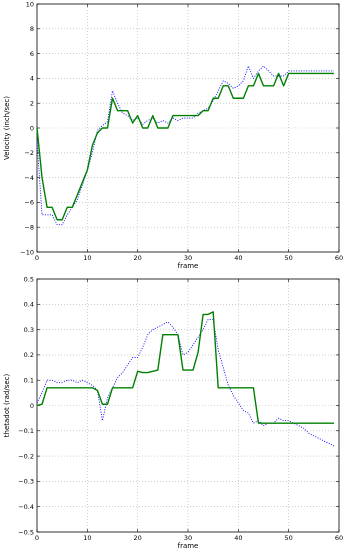  Describe the element at coordinates (29, 355) in the screenshot. I see `thetadot-y-tick-label: 0.2` at that location.